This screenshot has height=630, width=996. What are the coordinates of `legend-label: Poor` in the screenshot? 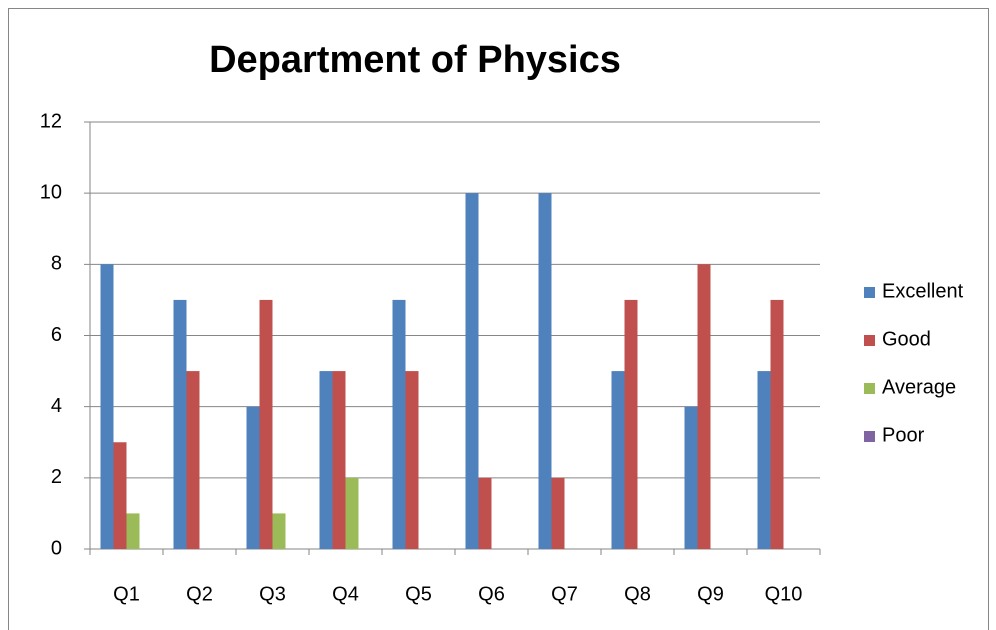 It's located at (903, 435).